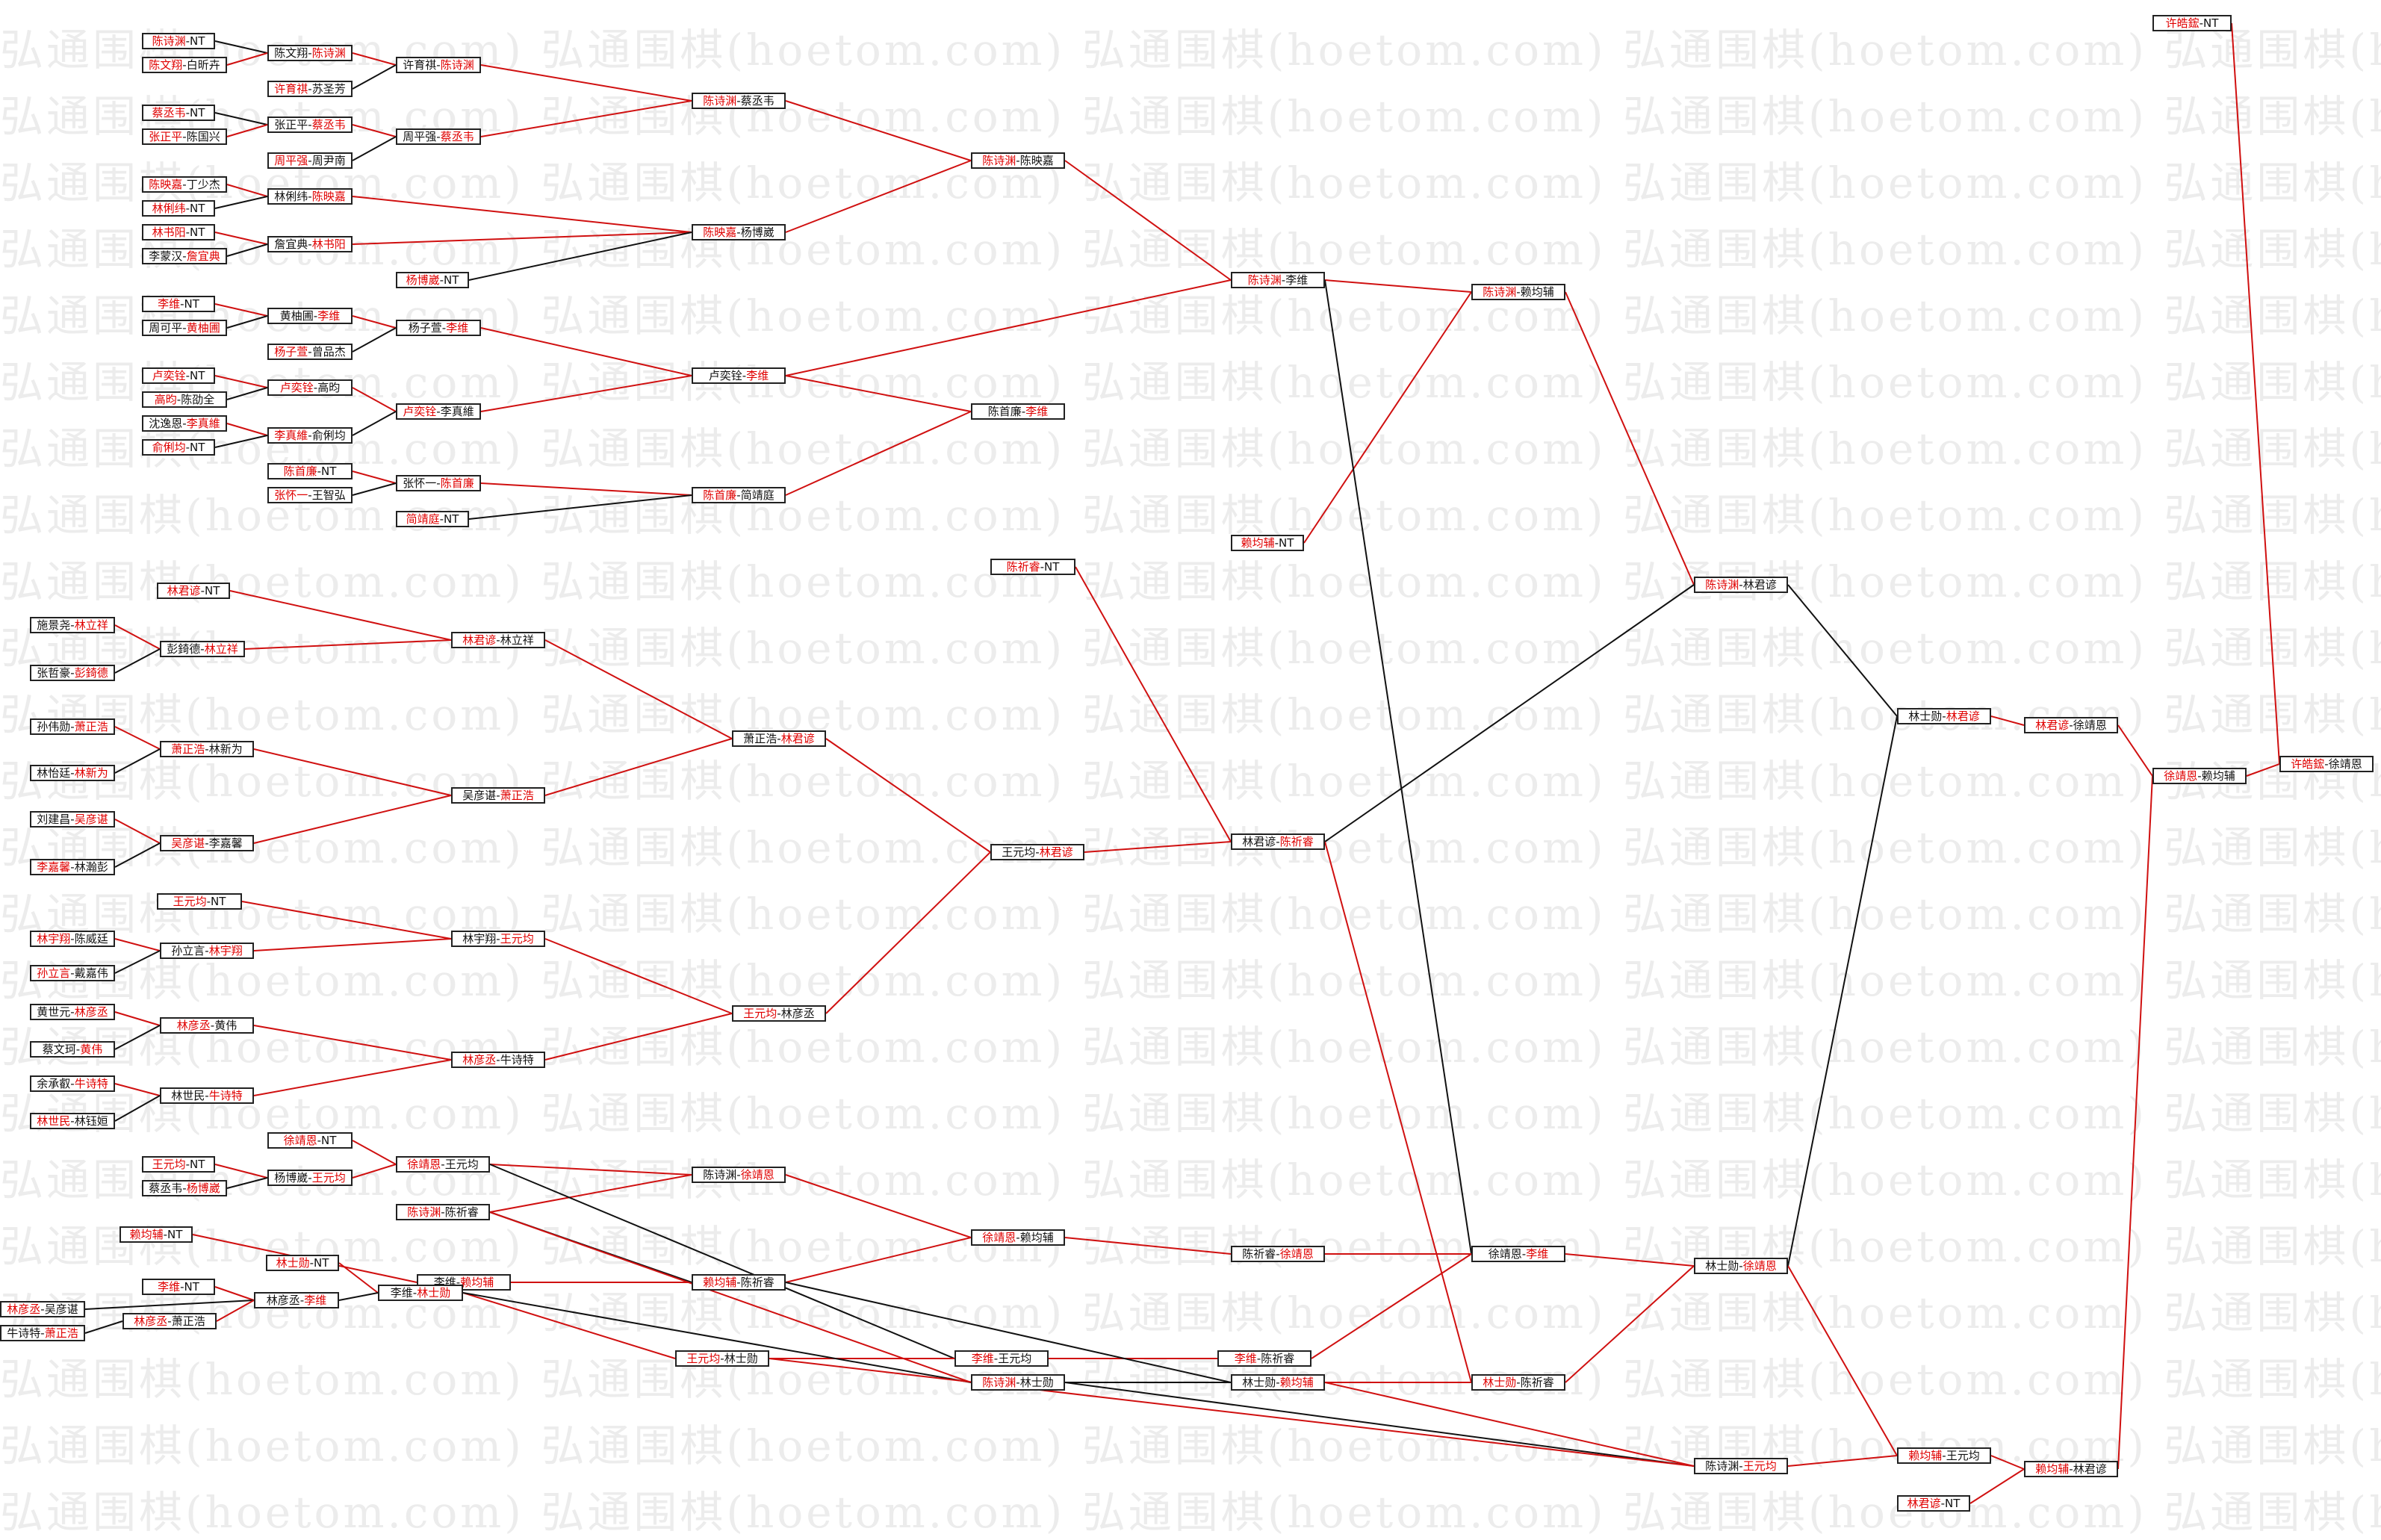 The height and width of the screenshot is (1540, 2381). What do you see at coordinates (762, 738) in the screenshot?
I see `player-name: 萧正浩-` at bounding box center [762, 738].